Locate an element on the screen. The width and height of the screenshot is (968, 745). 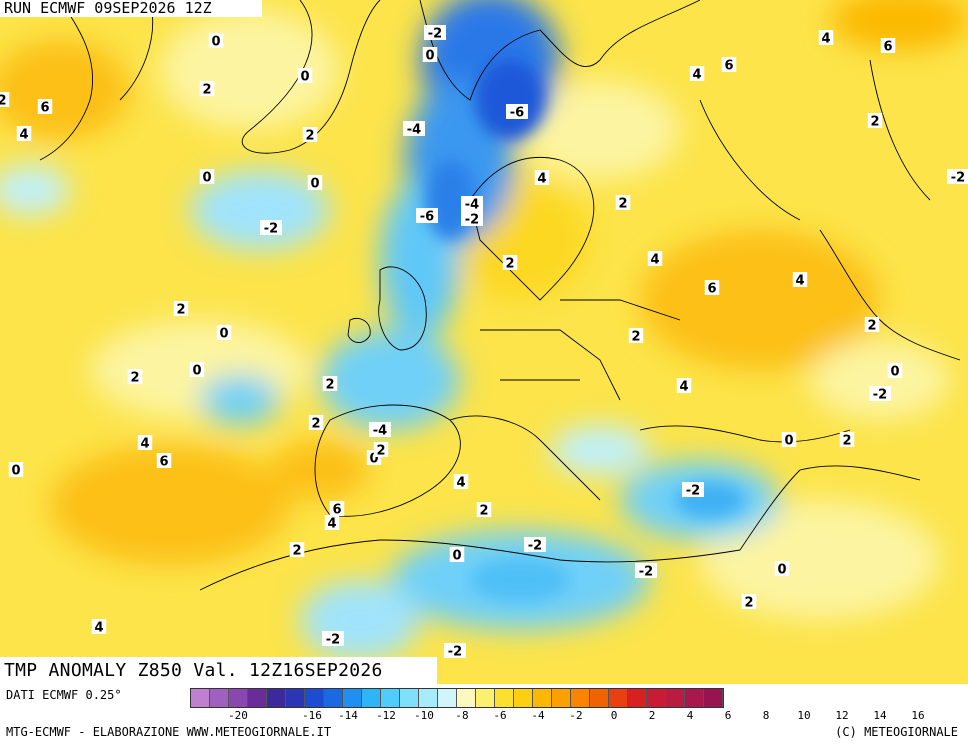
run-label: RUN ECMWF 09SEP2026 12Z is located at coordinates (131, 8).